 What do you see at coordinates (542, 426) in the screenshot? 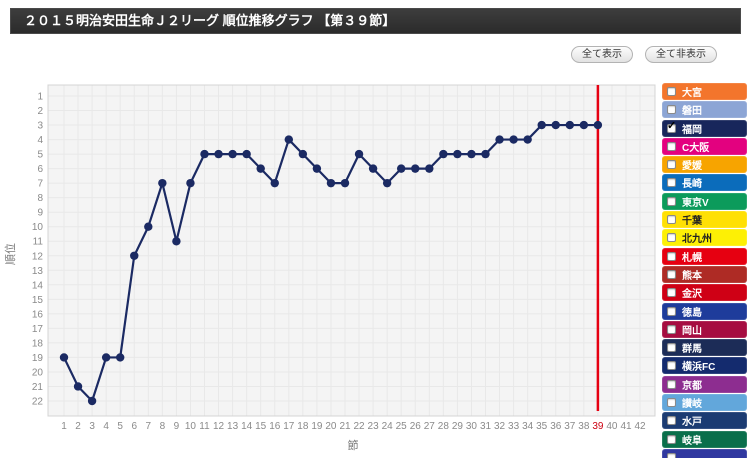
I see `x-tick-label: 35` at bounding box center [542, 426].